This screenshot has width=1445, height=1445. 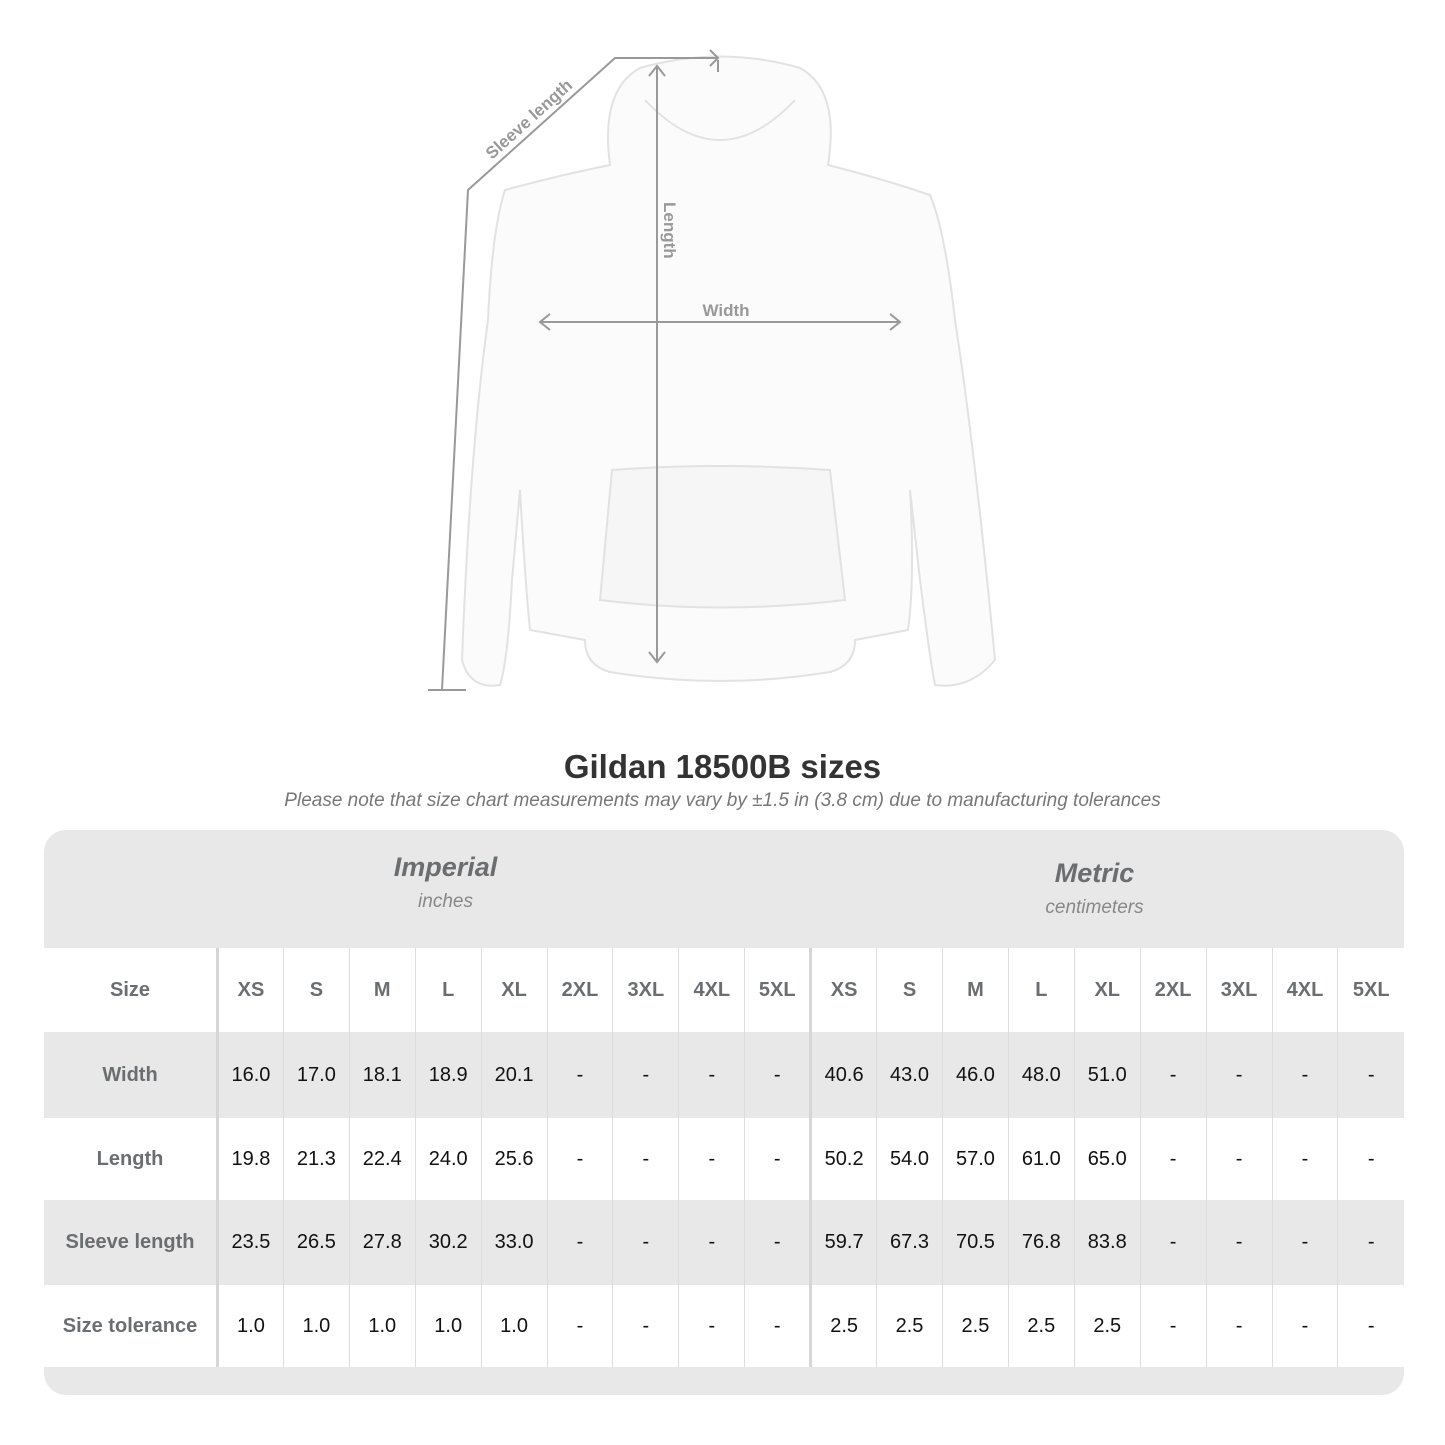 I want to click on metric-size-S: S, so click(x=909, y=990).